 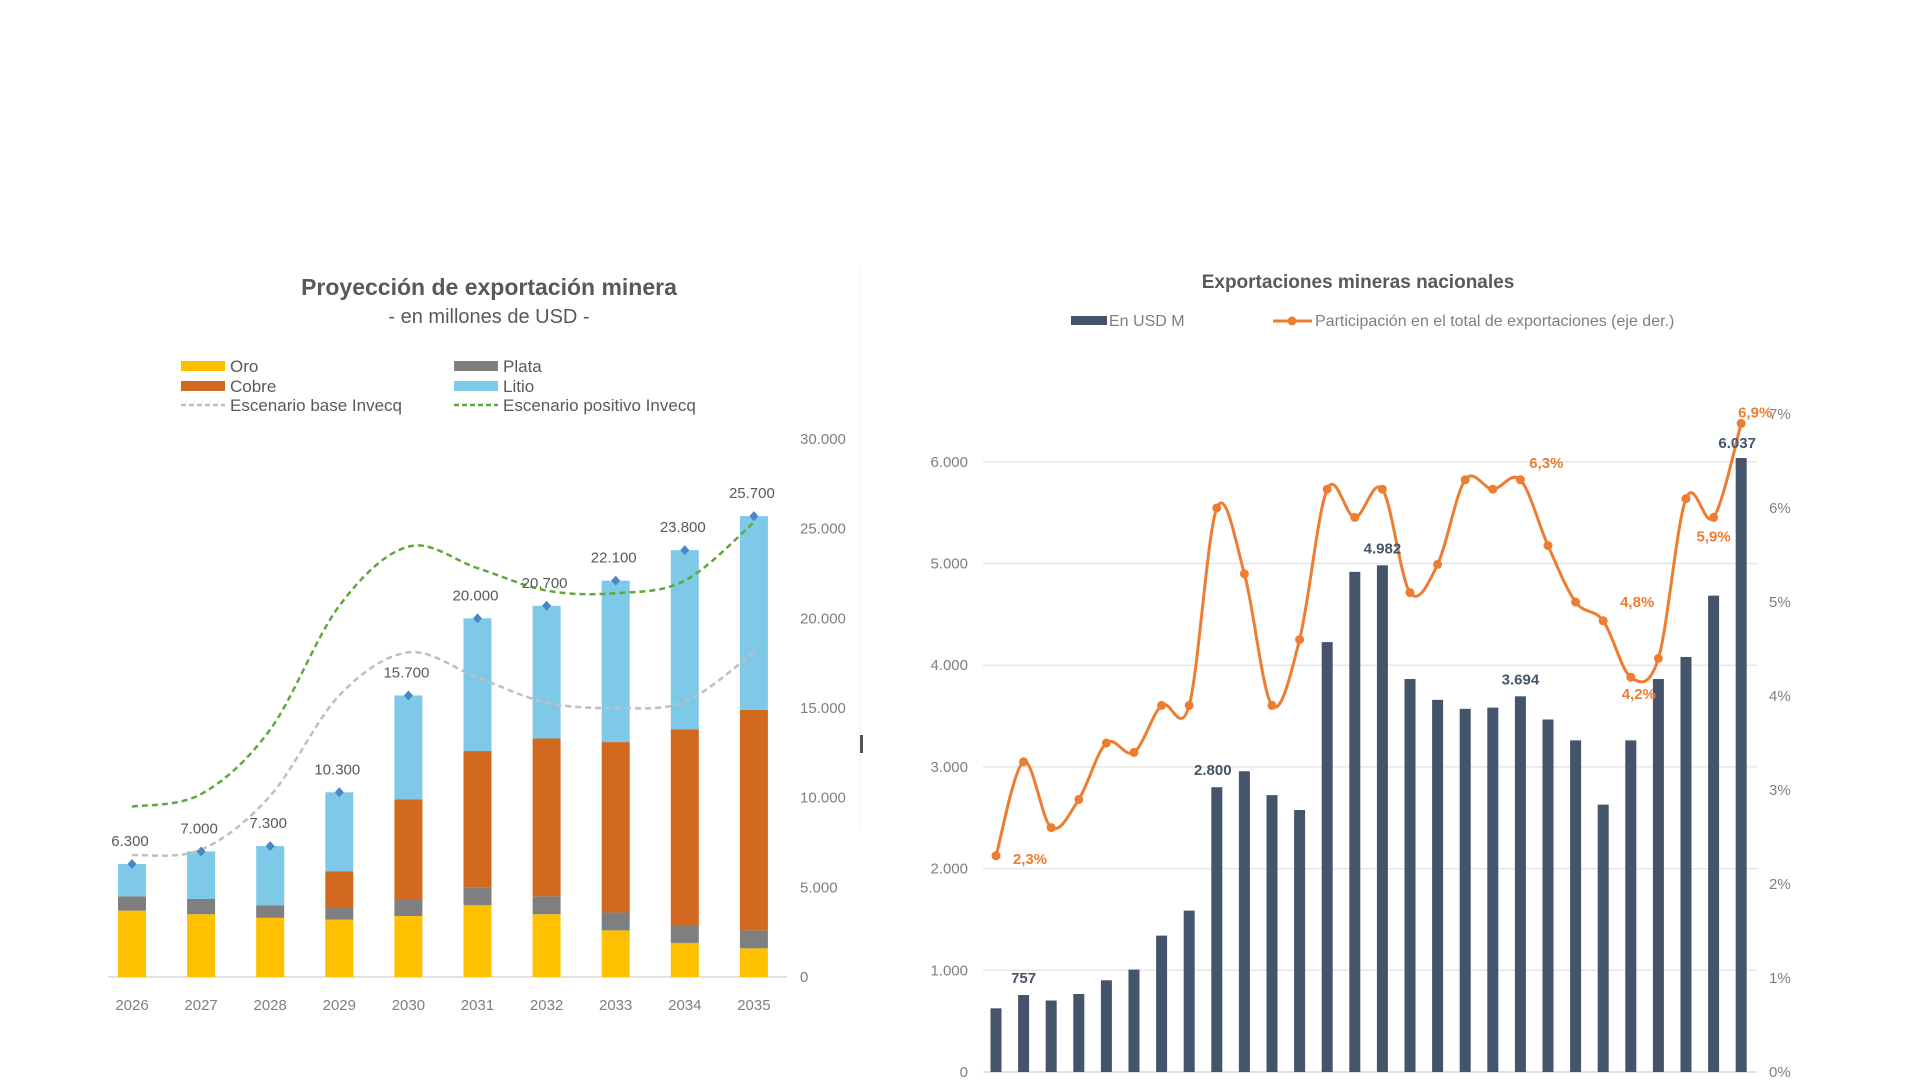 I want to click on point-participacion-2014, so click(x=1438, y=564).